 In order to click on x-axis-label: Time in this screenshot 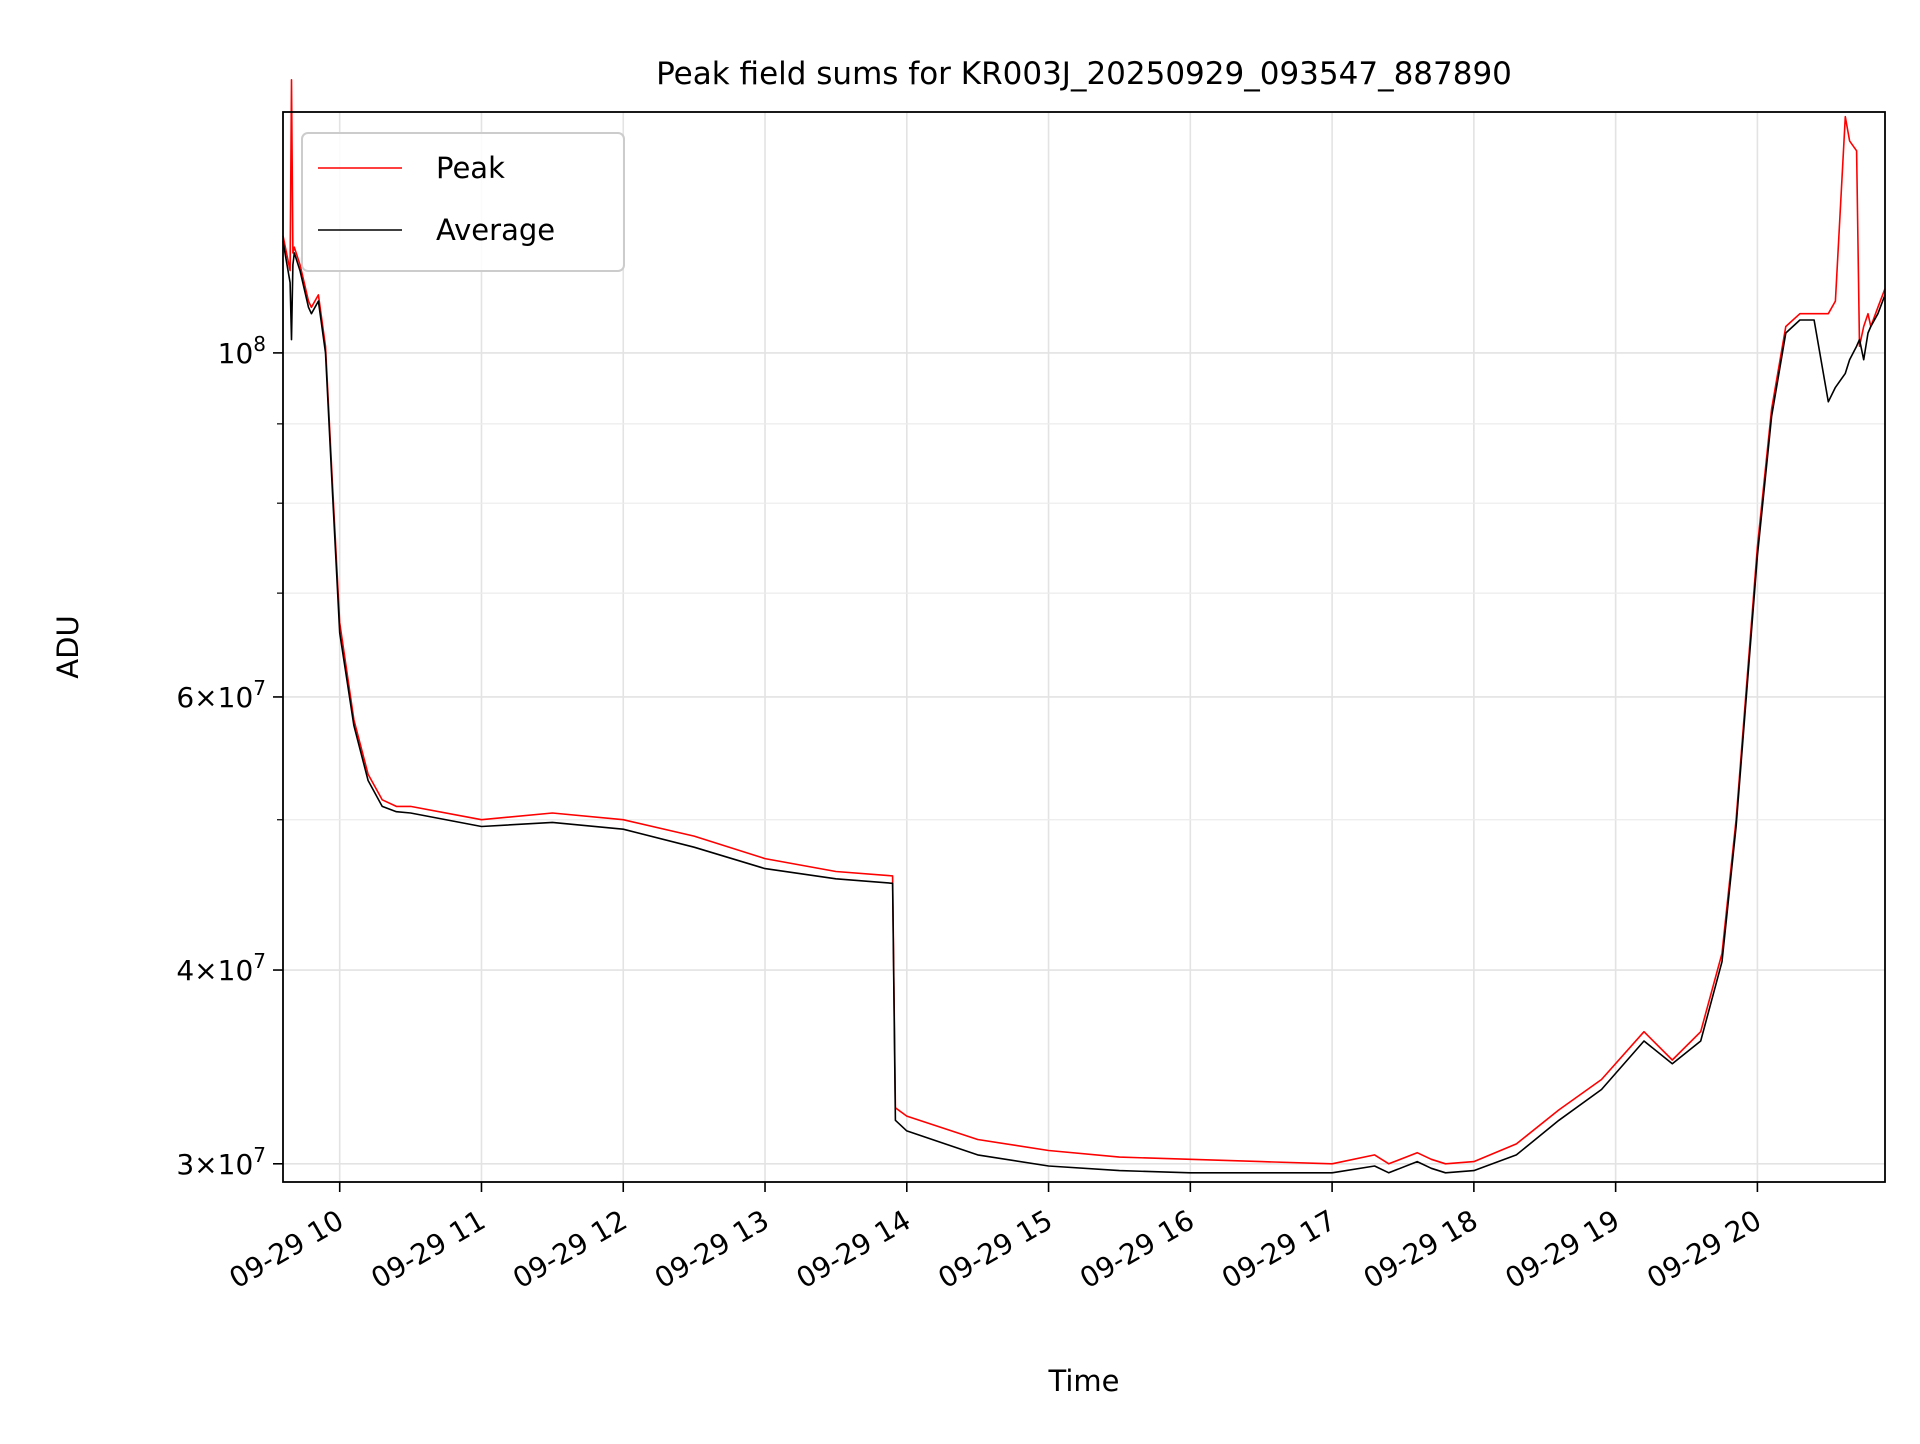, I will do `click(1084, 1381)`.